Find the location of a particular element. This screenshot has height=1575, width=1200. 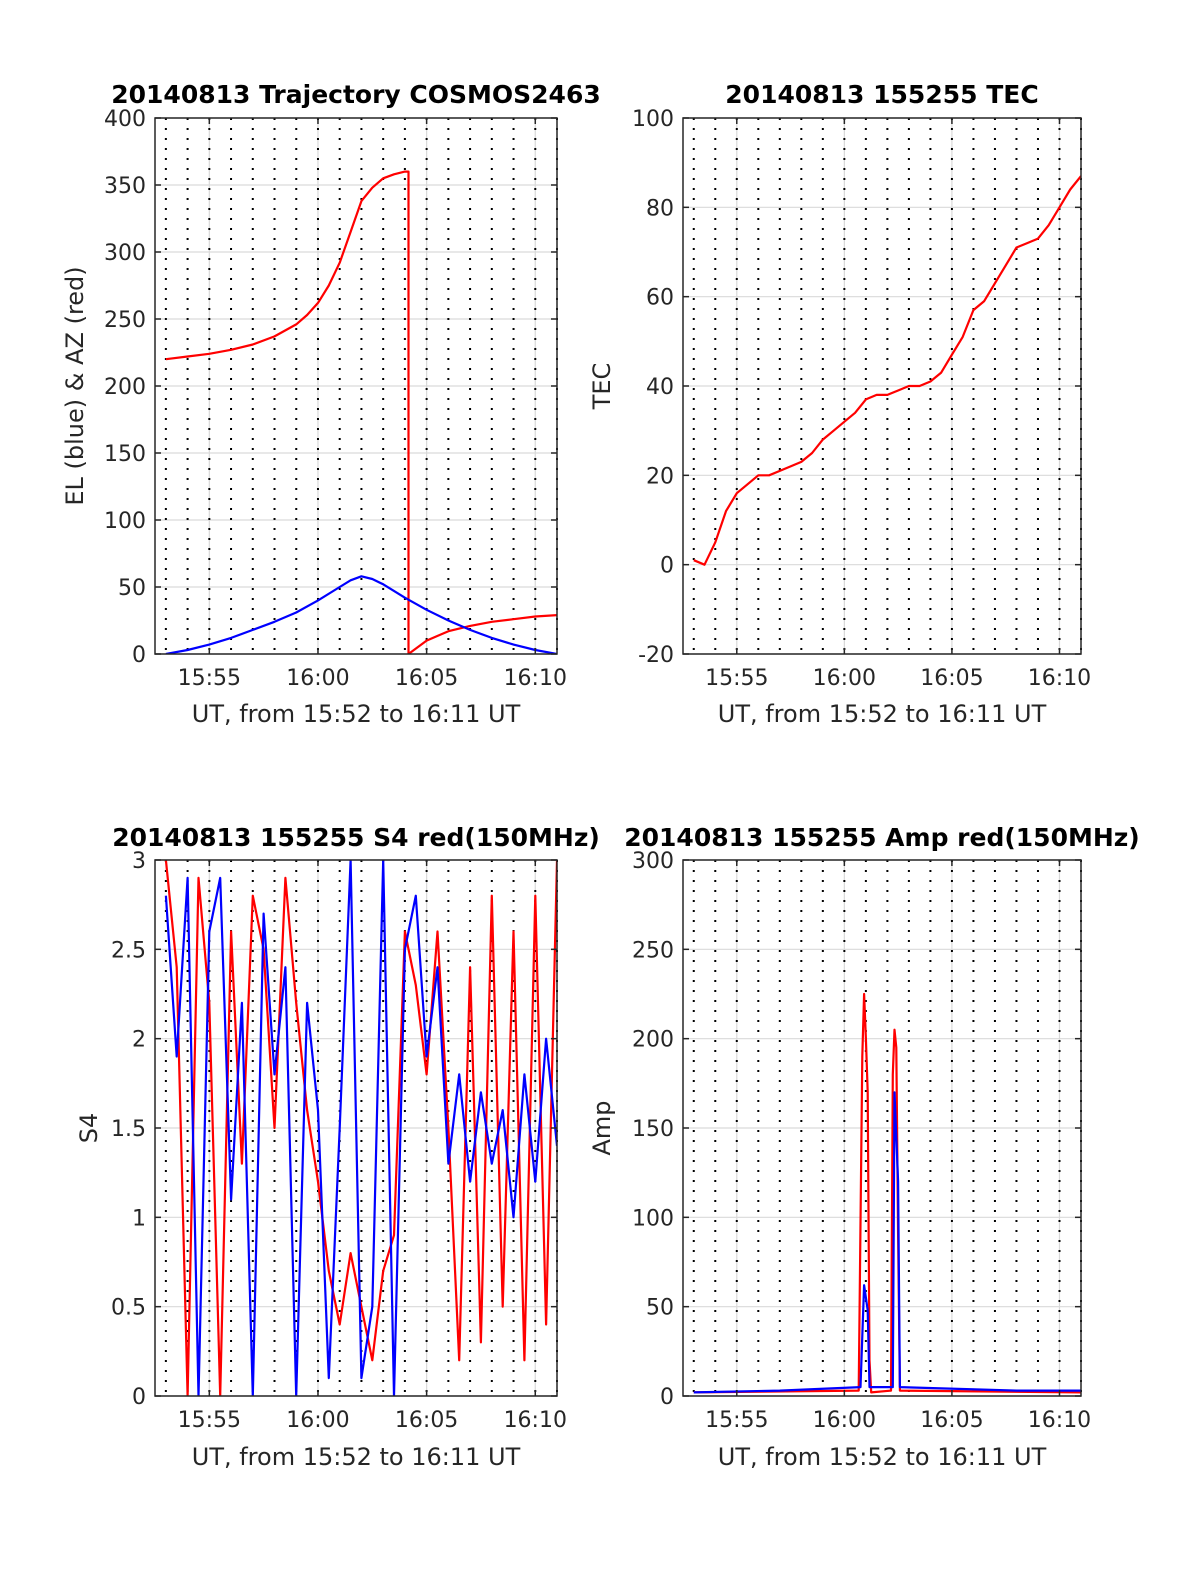

y-tick-label: 350 is located at coordinates (125, 186).